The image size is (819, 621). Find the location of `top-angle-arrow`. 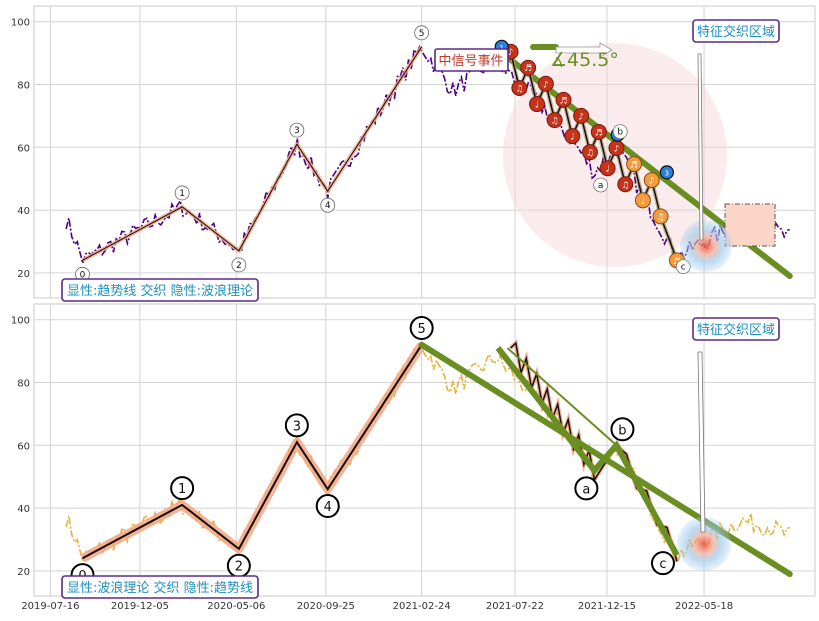

top-angle-arrow is located at coordinates (584, 50).